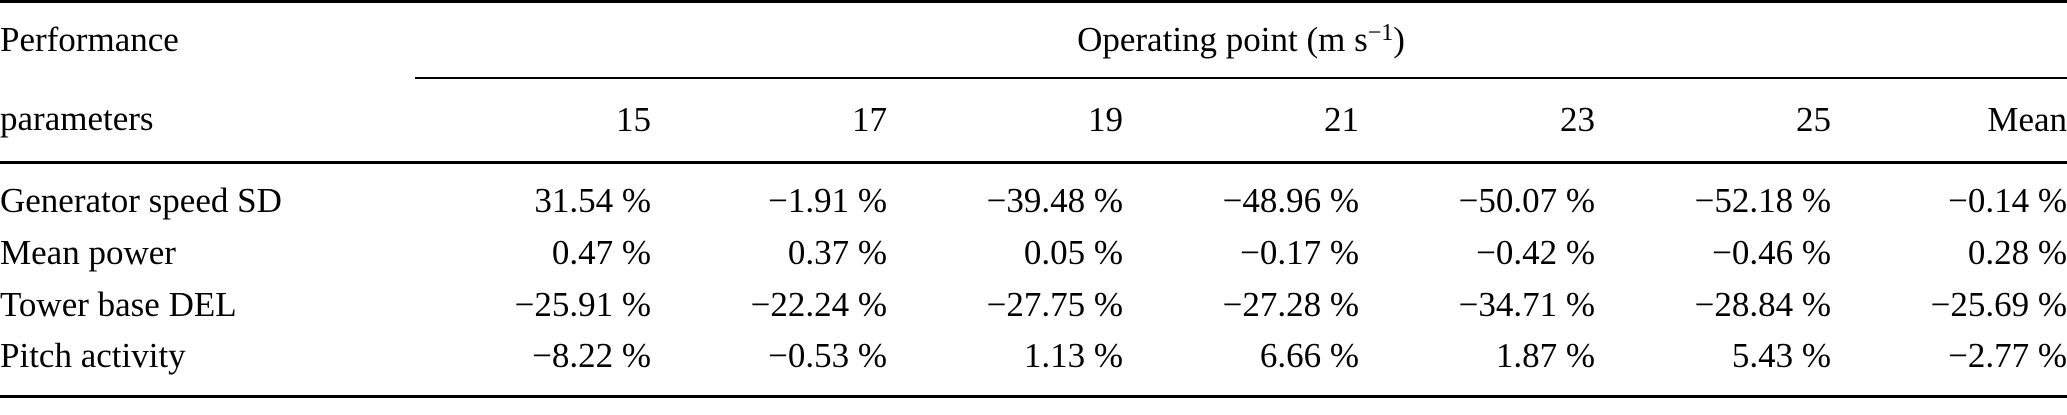 This screenshot has width=2067, height=415. I want to click on data-cell: −2.77 %, so click(2007, 355).